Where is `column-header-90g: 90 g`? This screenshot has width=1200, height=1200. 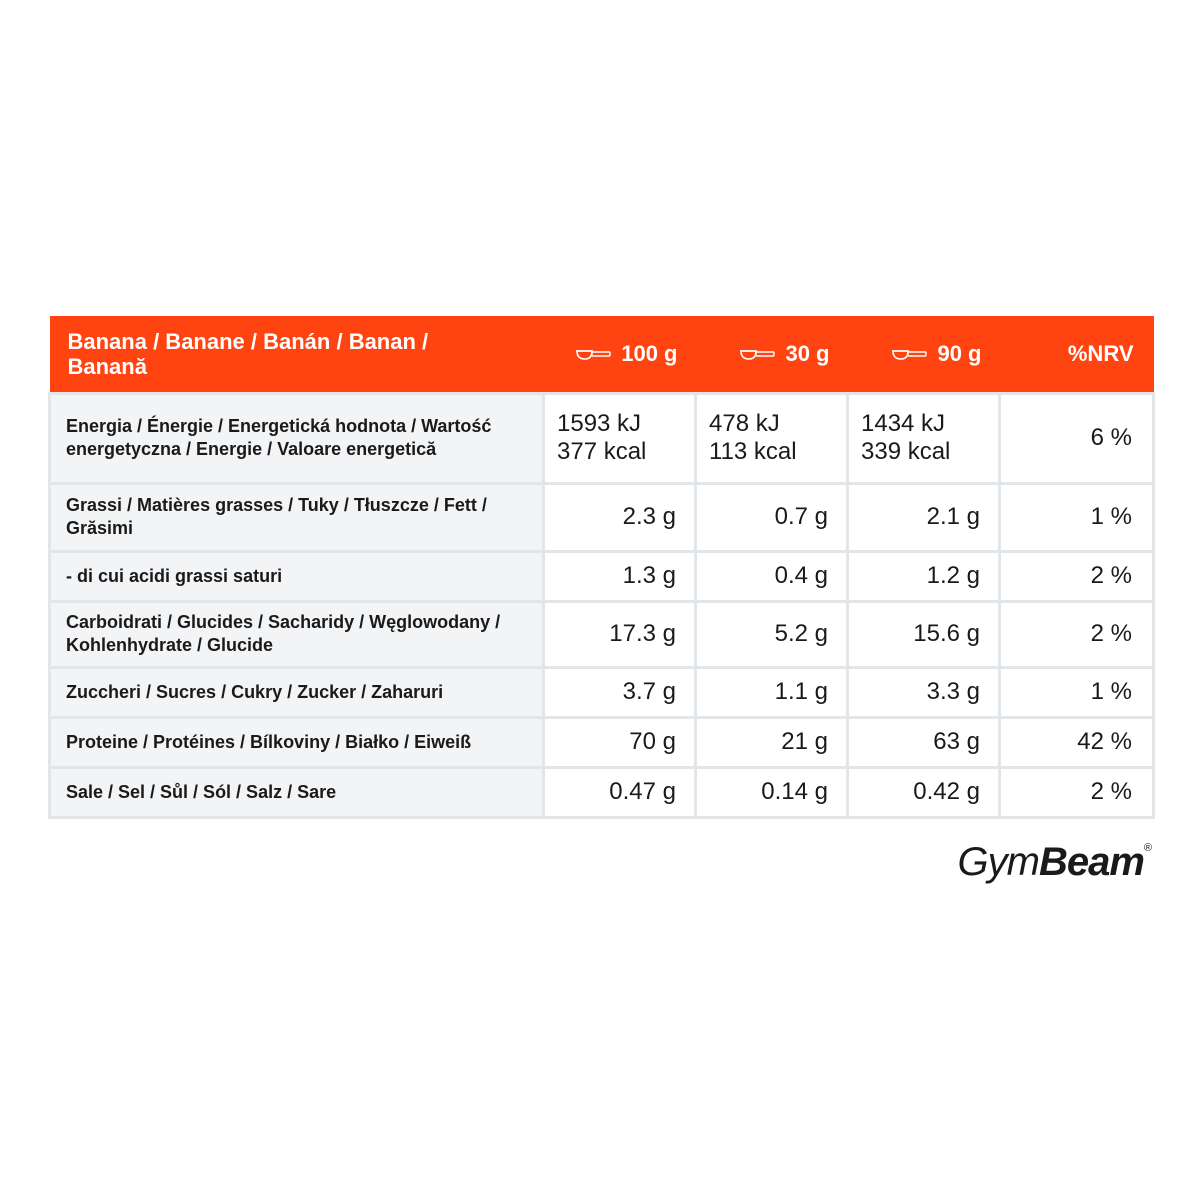 column-header-90g: 90 g is located at coordinates (924, 354).